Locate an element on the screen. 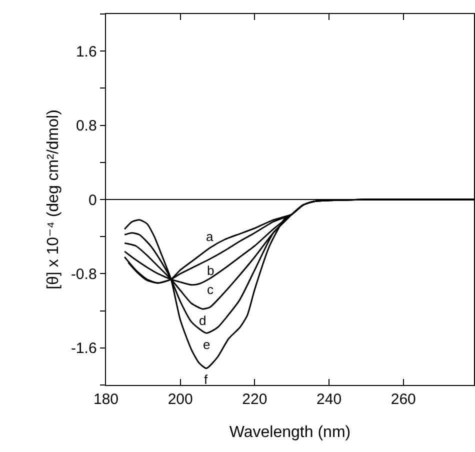 The height and width of the screenshot is (452, 475). annotation: a is located at coordinates (210, 236).